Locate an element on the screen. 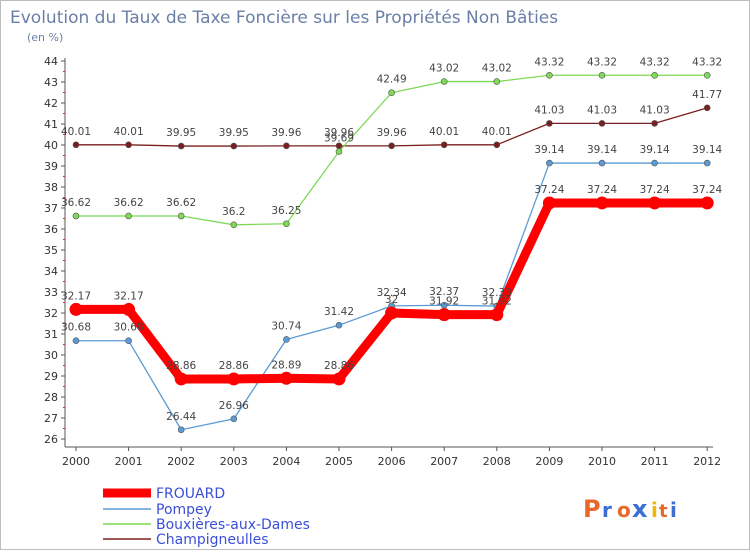 This screenshot has width=750, height=553. x-tick-label: 2010 is located at coordinates (602, 461).